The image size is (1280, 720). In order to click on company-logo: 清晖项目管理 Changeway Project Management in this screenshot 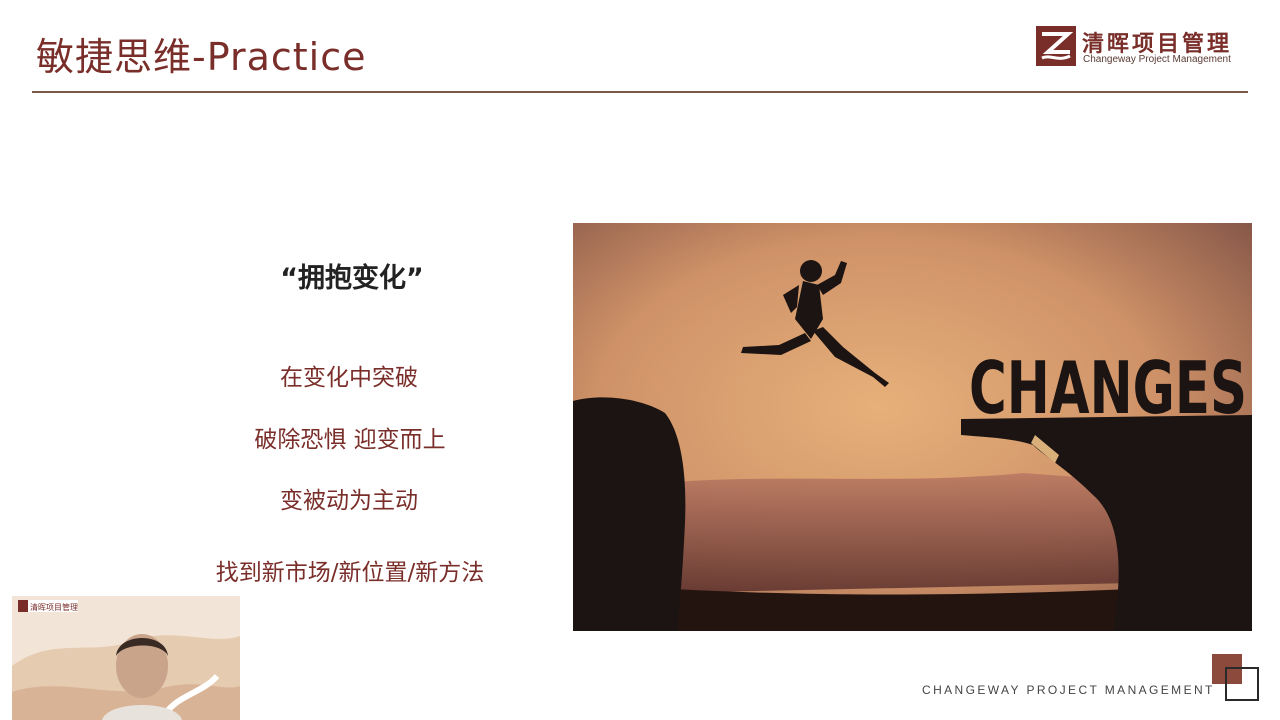, I will do `click(1142, 48)`.